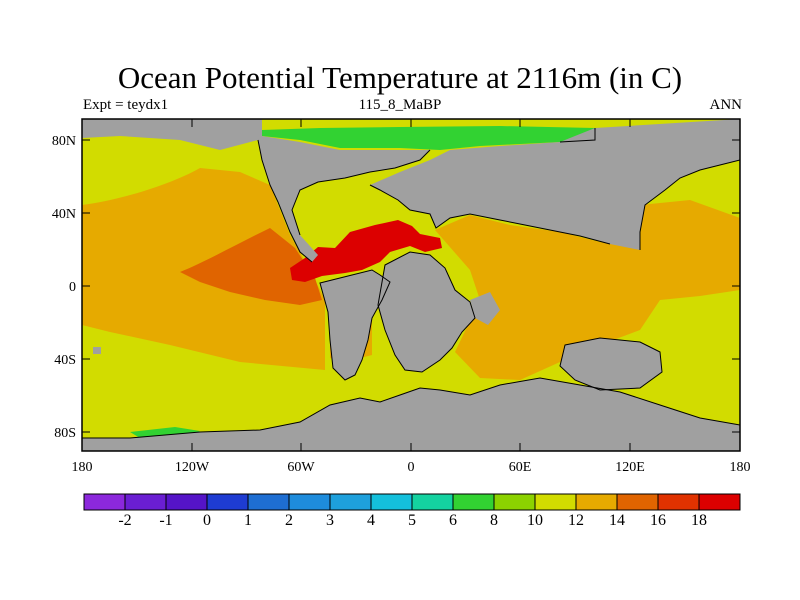 The image size is (800, 600). Describe the element at coordinates (207, 520) in the screenshot. I see `colorbar-label: 0` at that location.